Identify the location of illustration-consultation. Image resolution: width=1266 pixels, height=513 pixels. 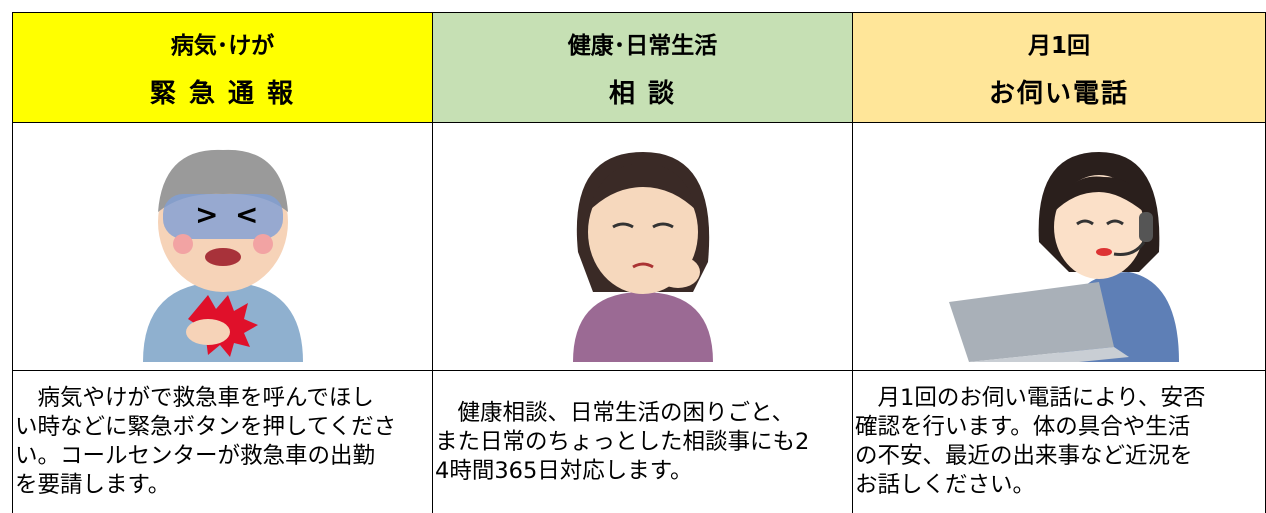
(642, 256).